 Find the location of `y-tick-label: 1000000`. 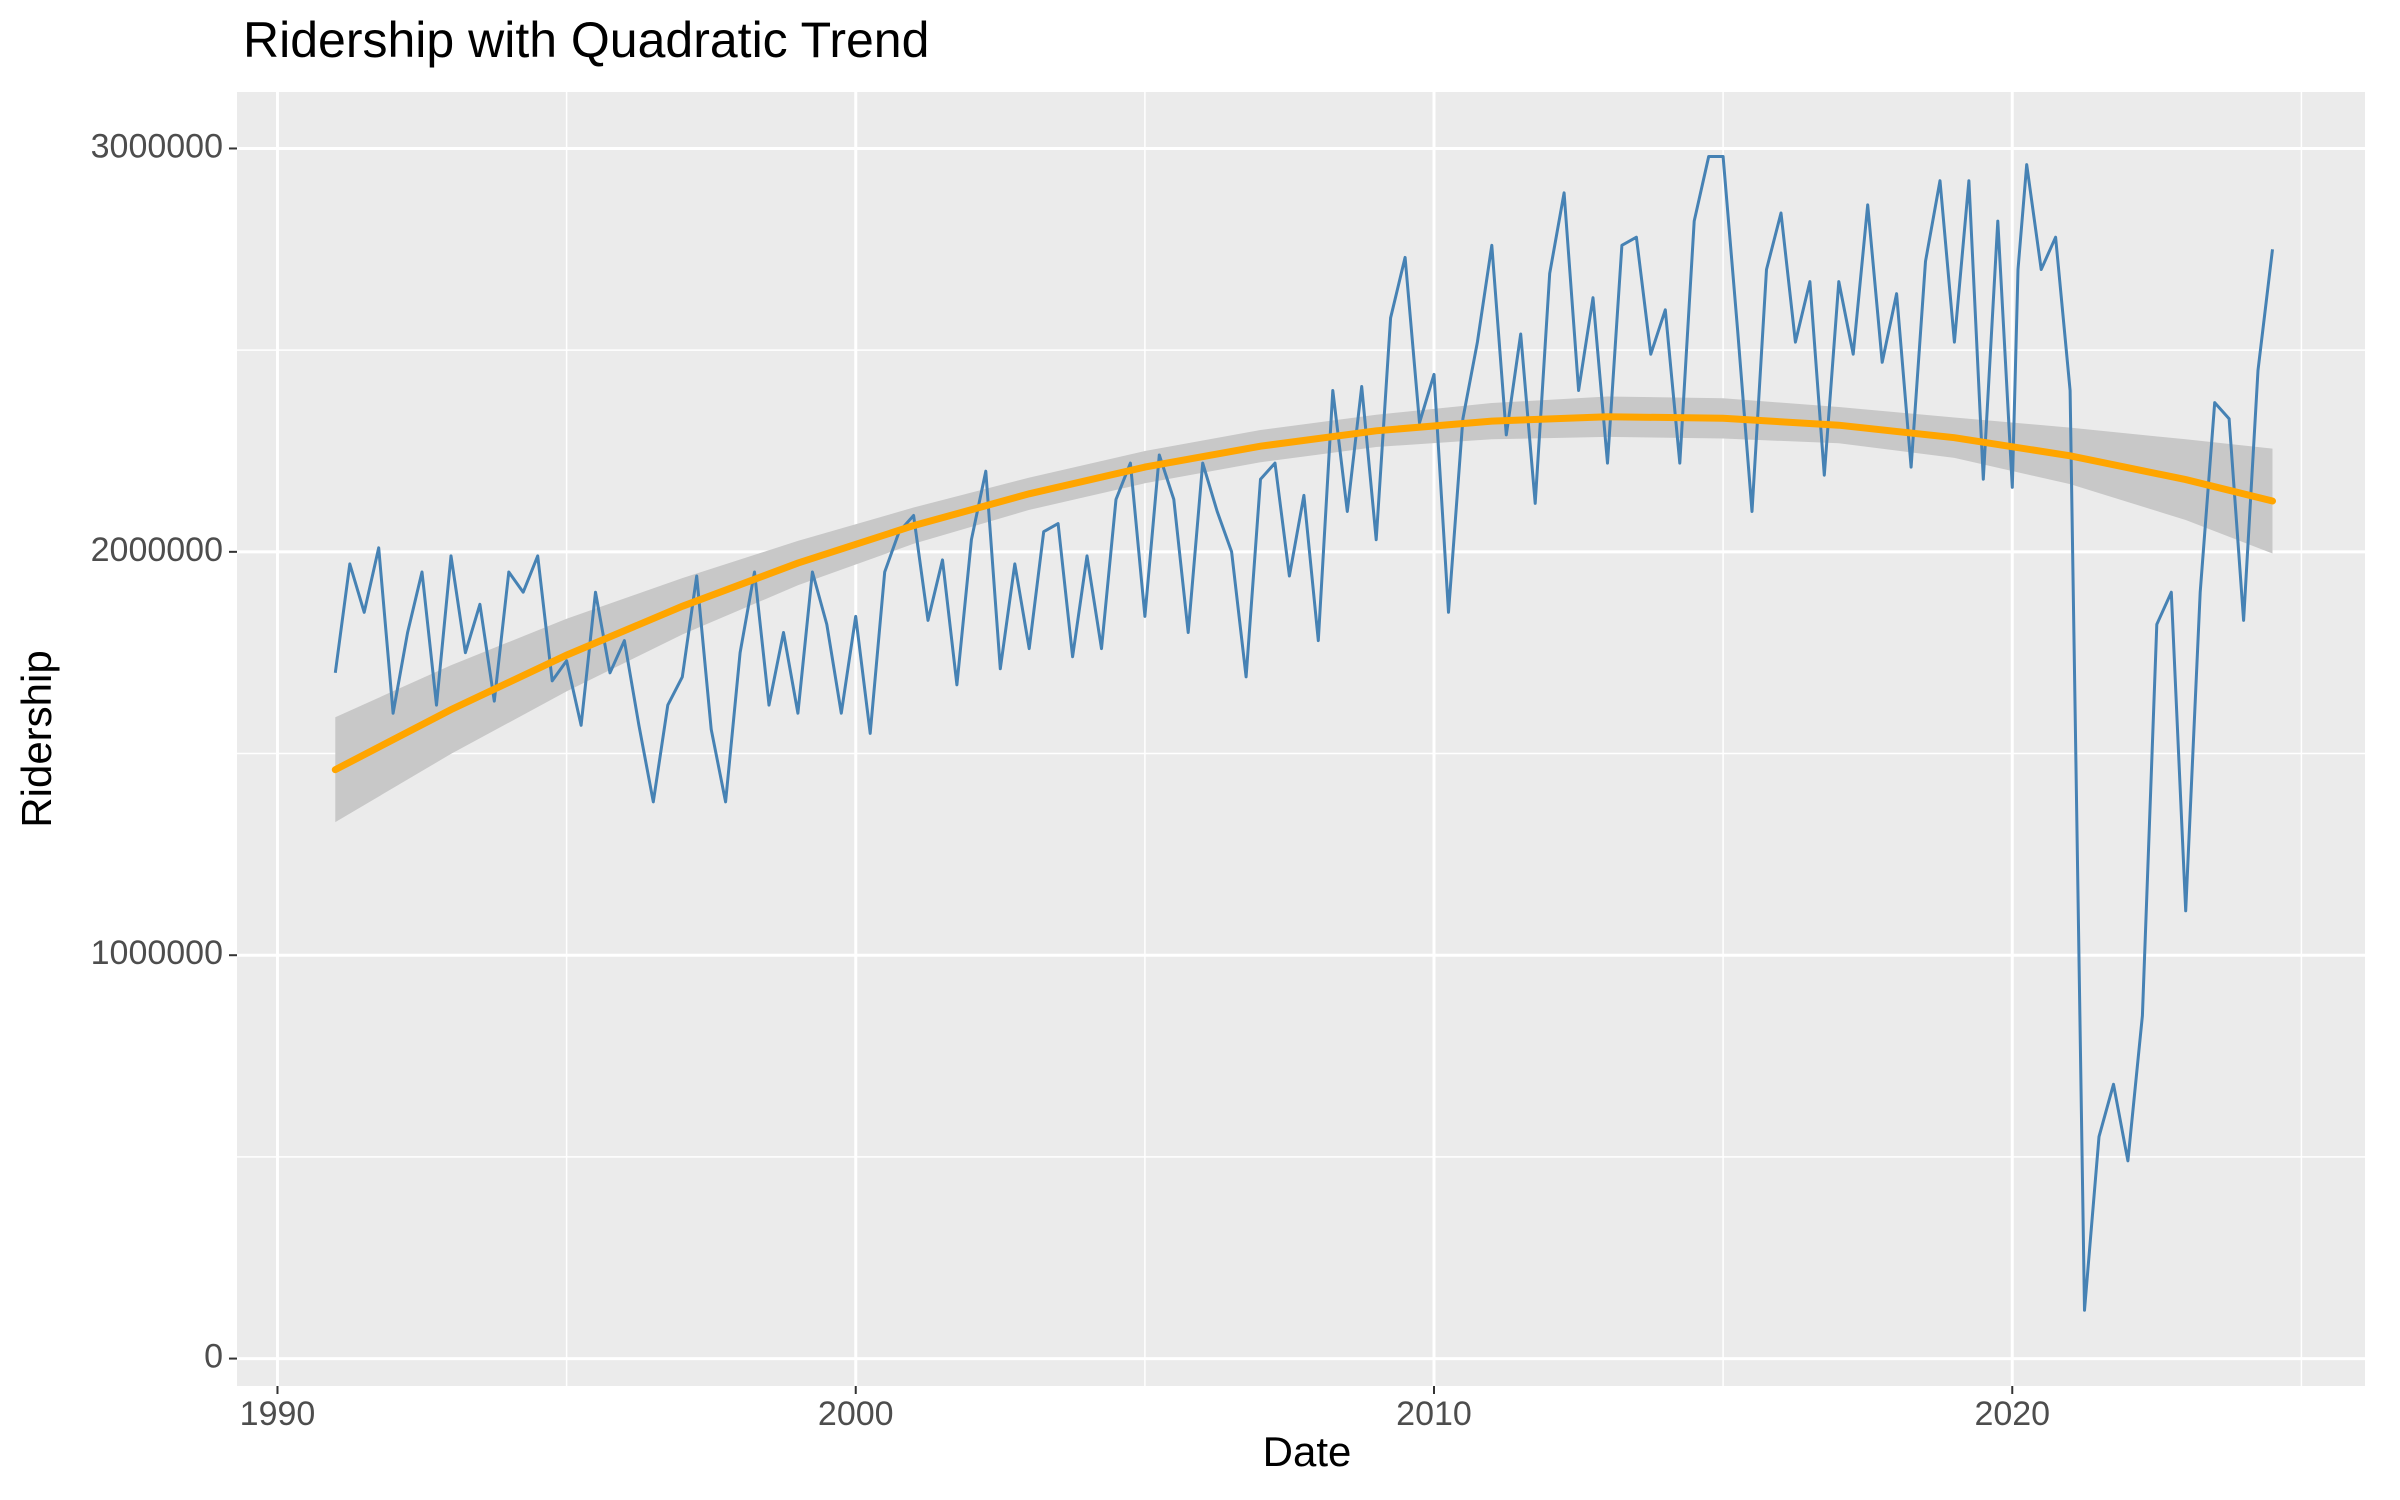

y-tick-label: 1000000 is located at coordinates (157, 953).